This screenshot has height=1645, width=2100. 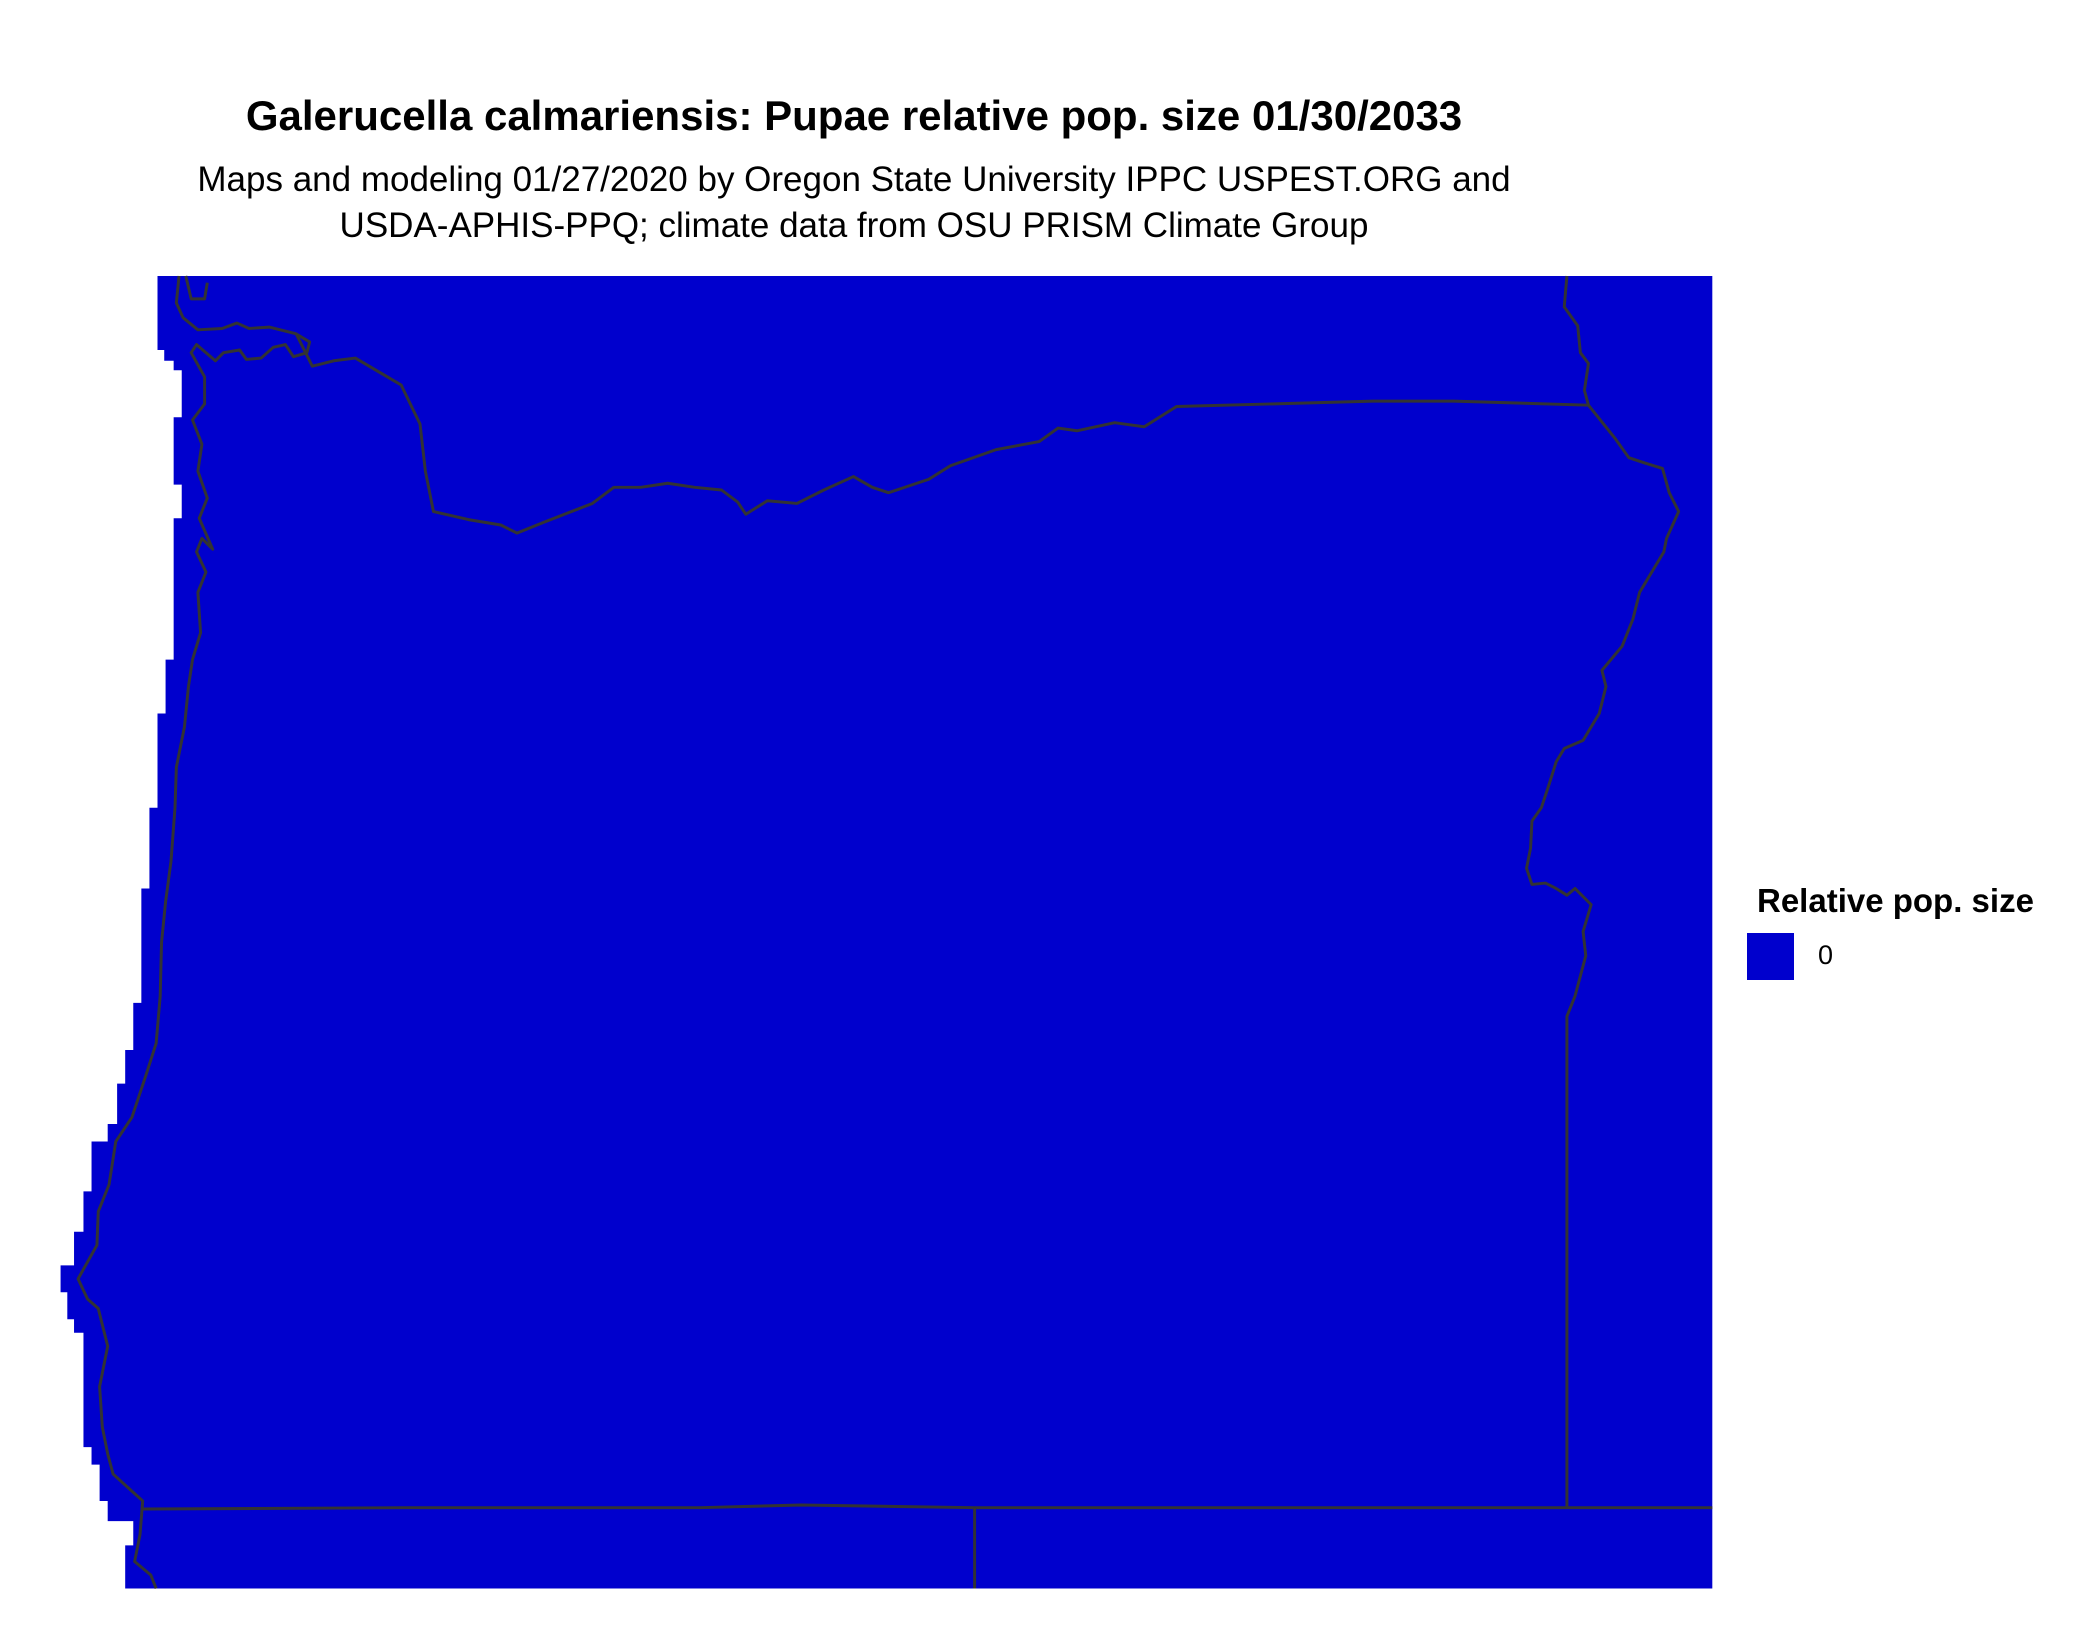 What do you see at coordinates (886, 405) in the screenshot?
I see `columbia-river-border` at bounding box center [886, 405].